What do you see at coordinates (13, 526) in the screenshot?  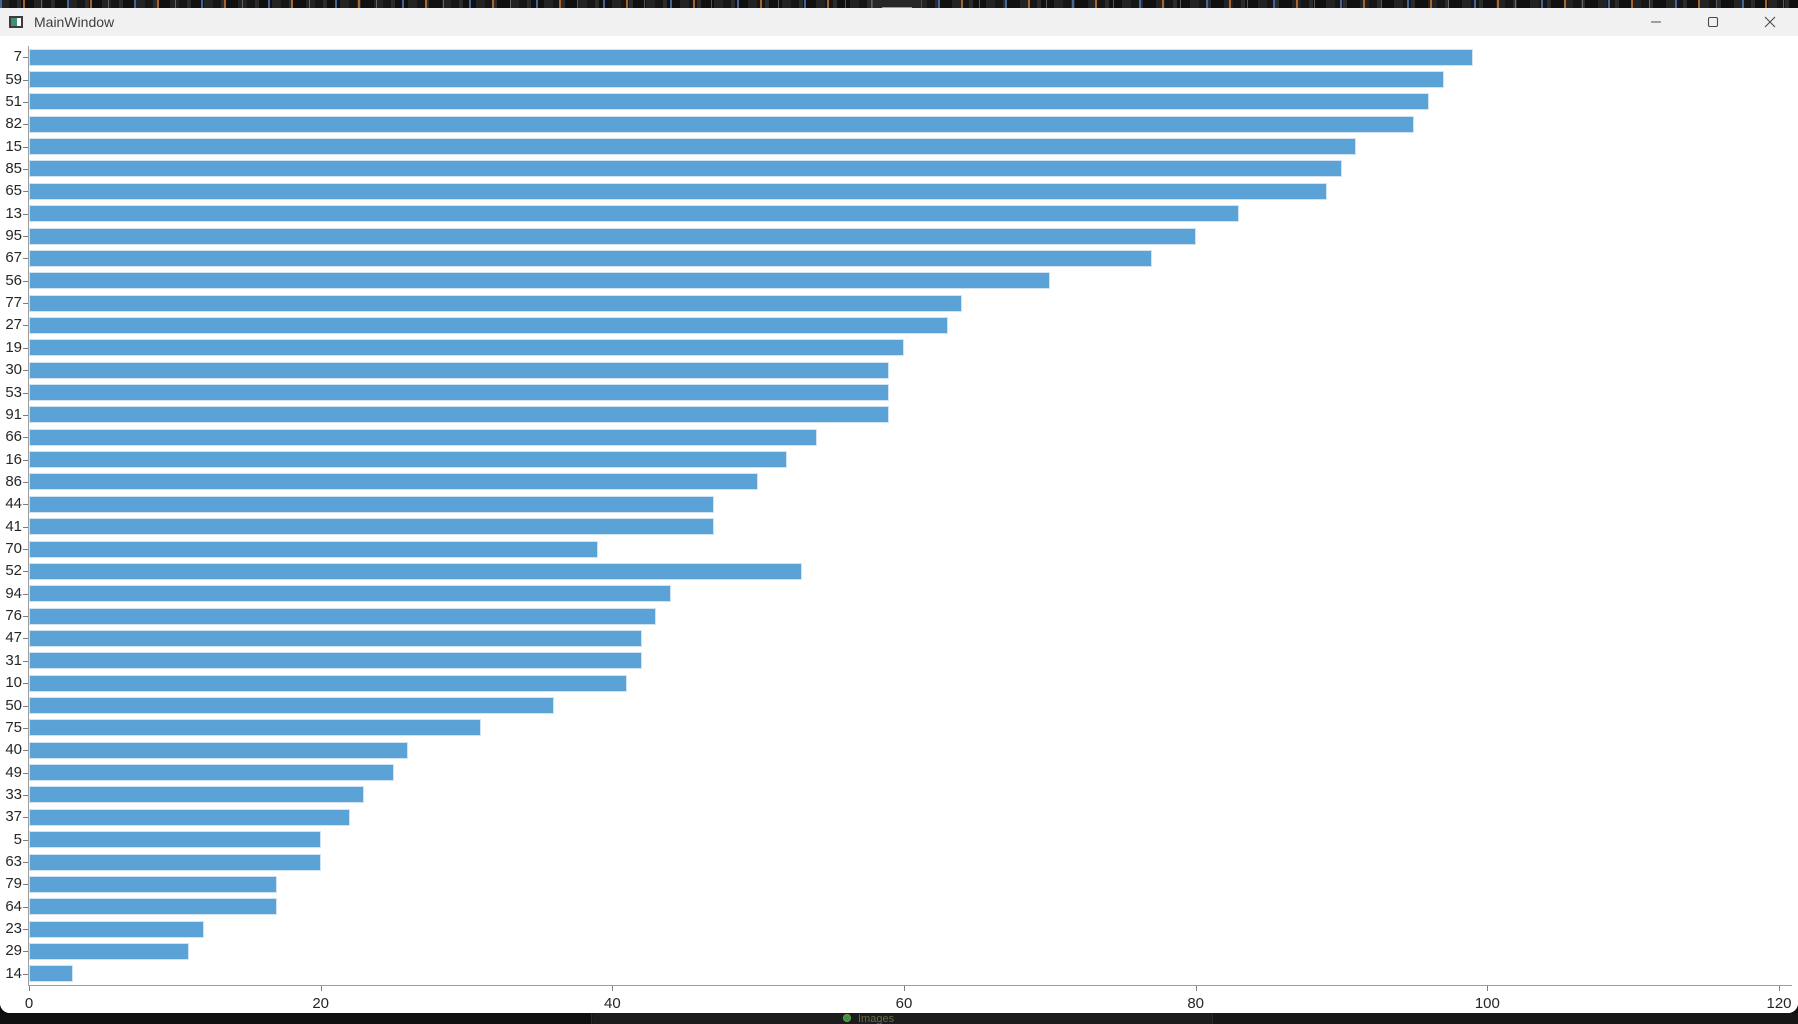 I see `y-tick-label: 41` at bounding box center [13, 526].